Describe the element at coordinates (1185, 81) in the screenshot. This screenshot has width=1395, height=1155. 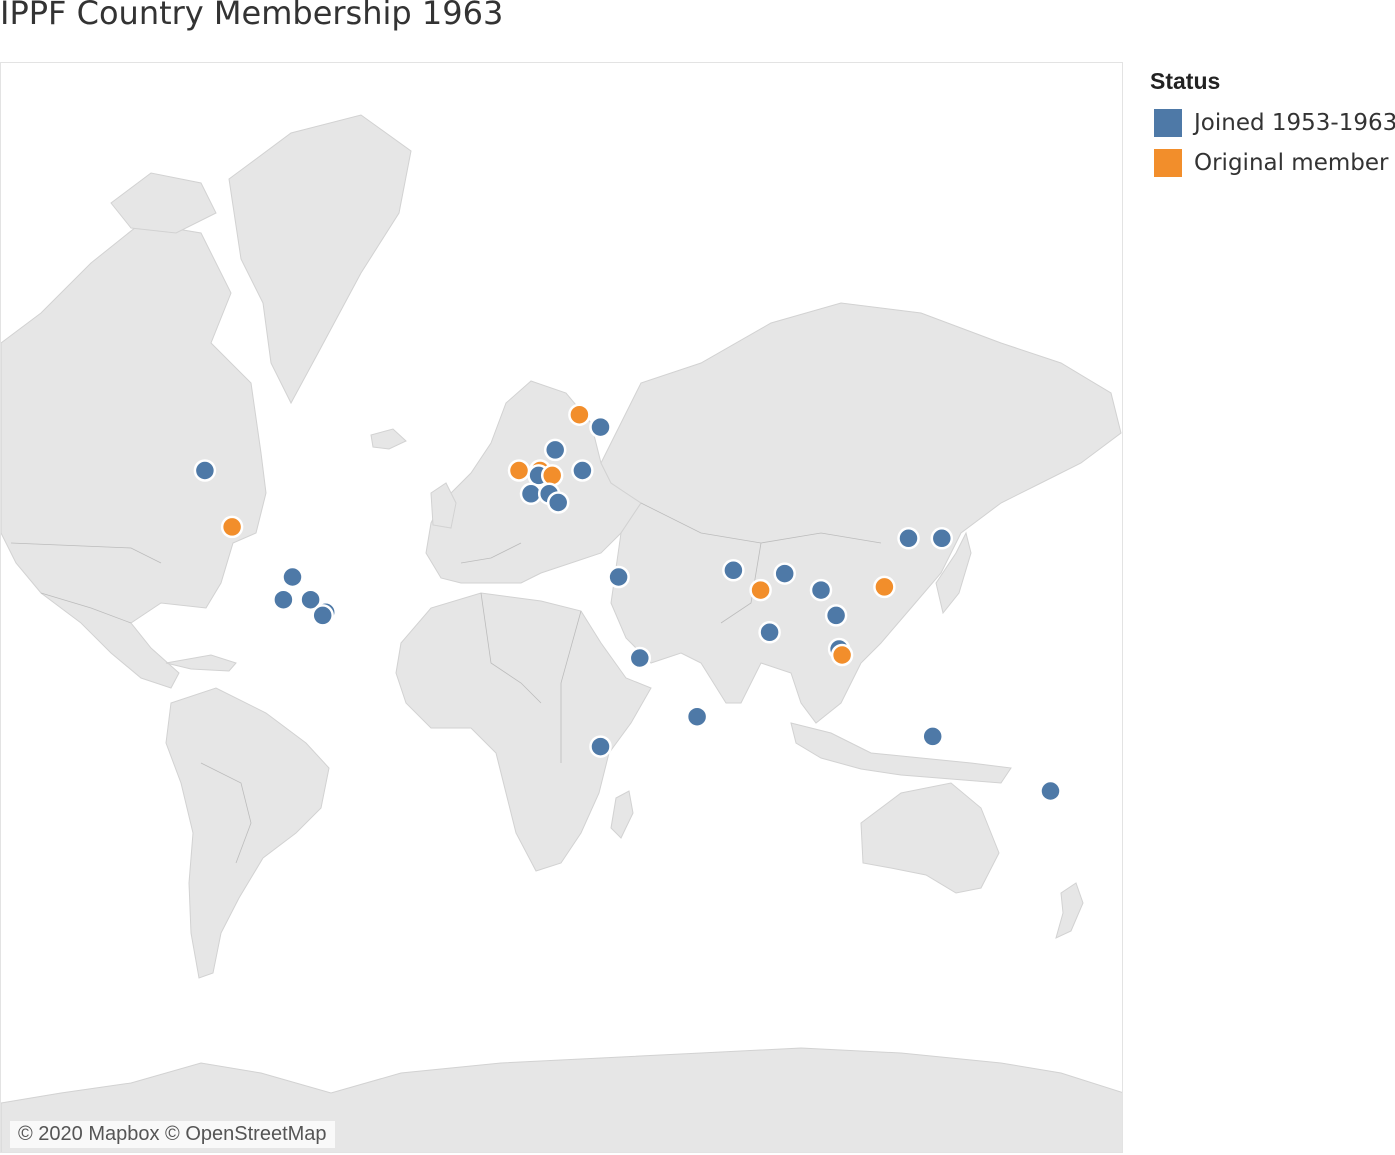
I see `legend-title: Status` at that location.